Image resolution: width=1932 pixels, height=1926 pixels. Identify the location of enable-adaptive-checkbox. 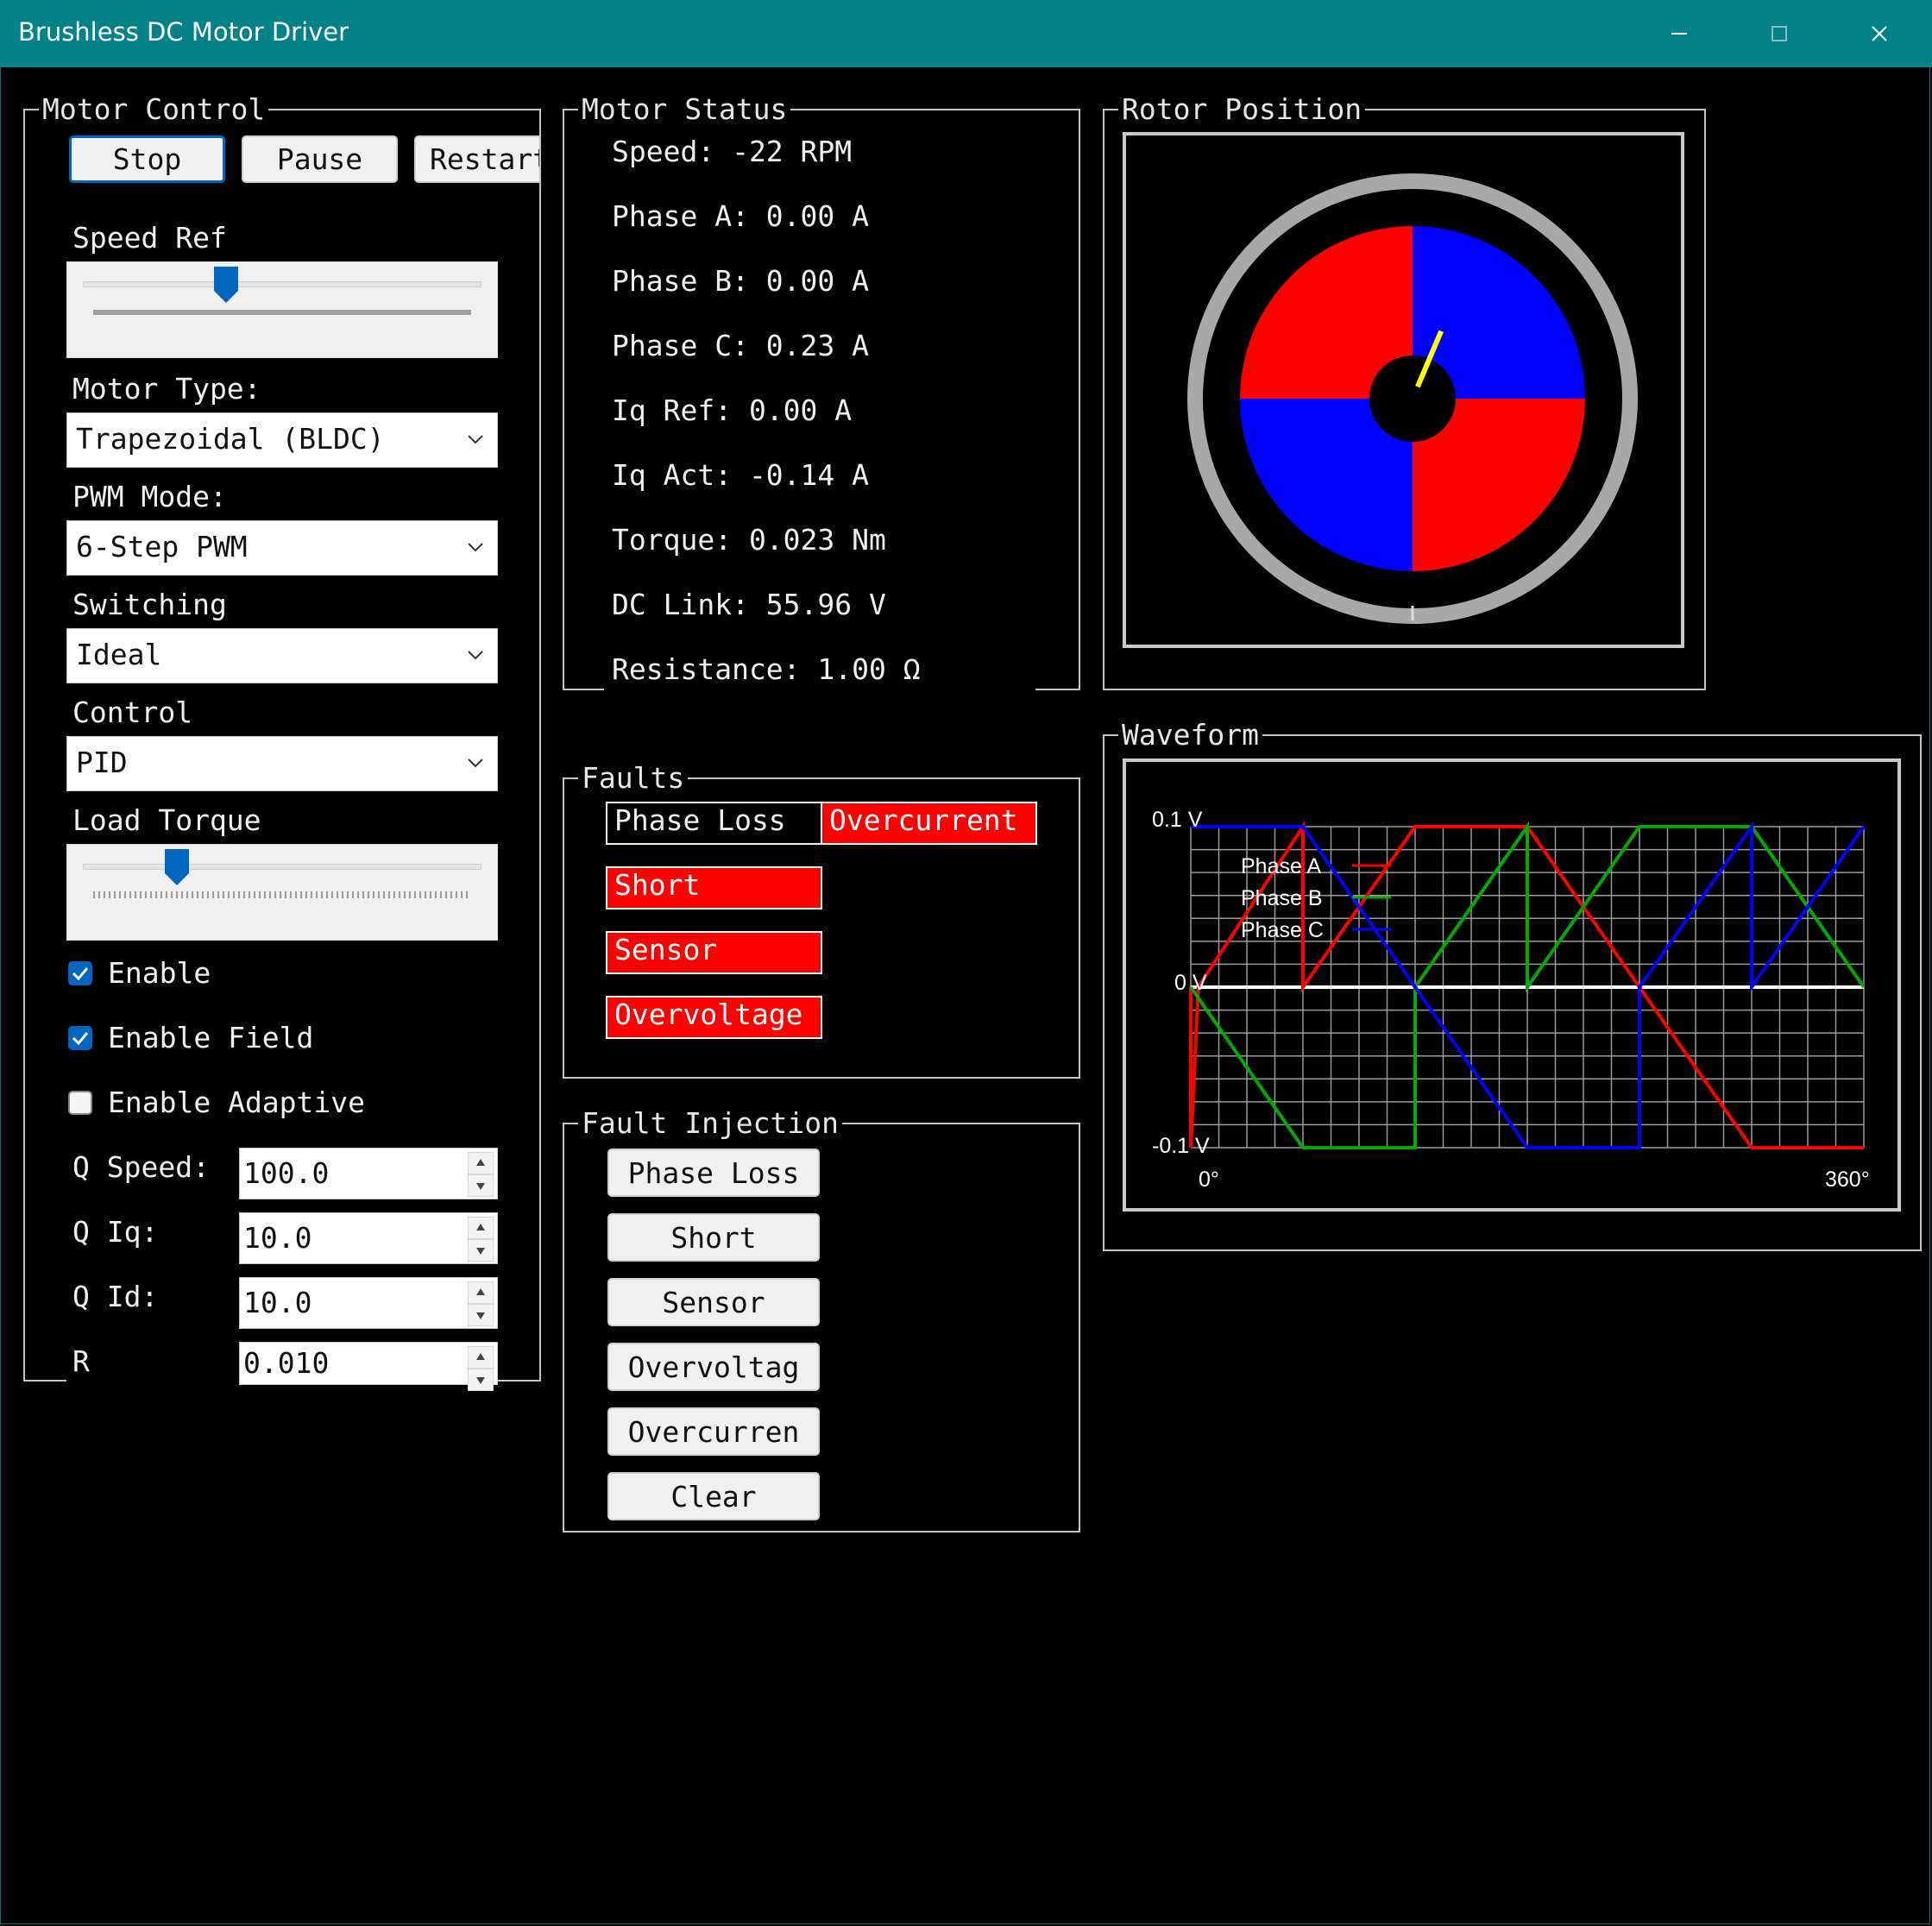
(80, 1103).